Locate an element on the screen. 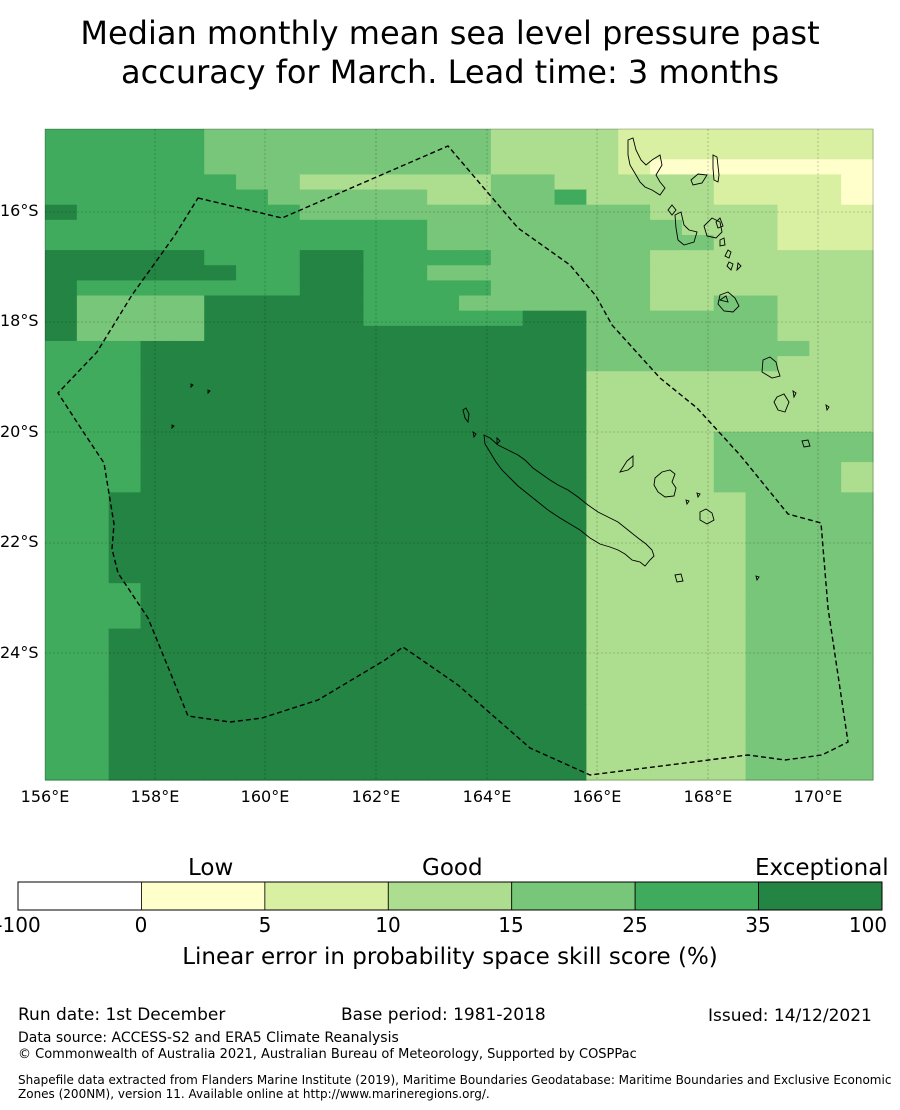 This screenshot has height=1110, width=900. lon-label-164e: 164°E is located at coordinates (487, 796).